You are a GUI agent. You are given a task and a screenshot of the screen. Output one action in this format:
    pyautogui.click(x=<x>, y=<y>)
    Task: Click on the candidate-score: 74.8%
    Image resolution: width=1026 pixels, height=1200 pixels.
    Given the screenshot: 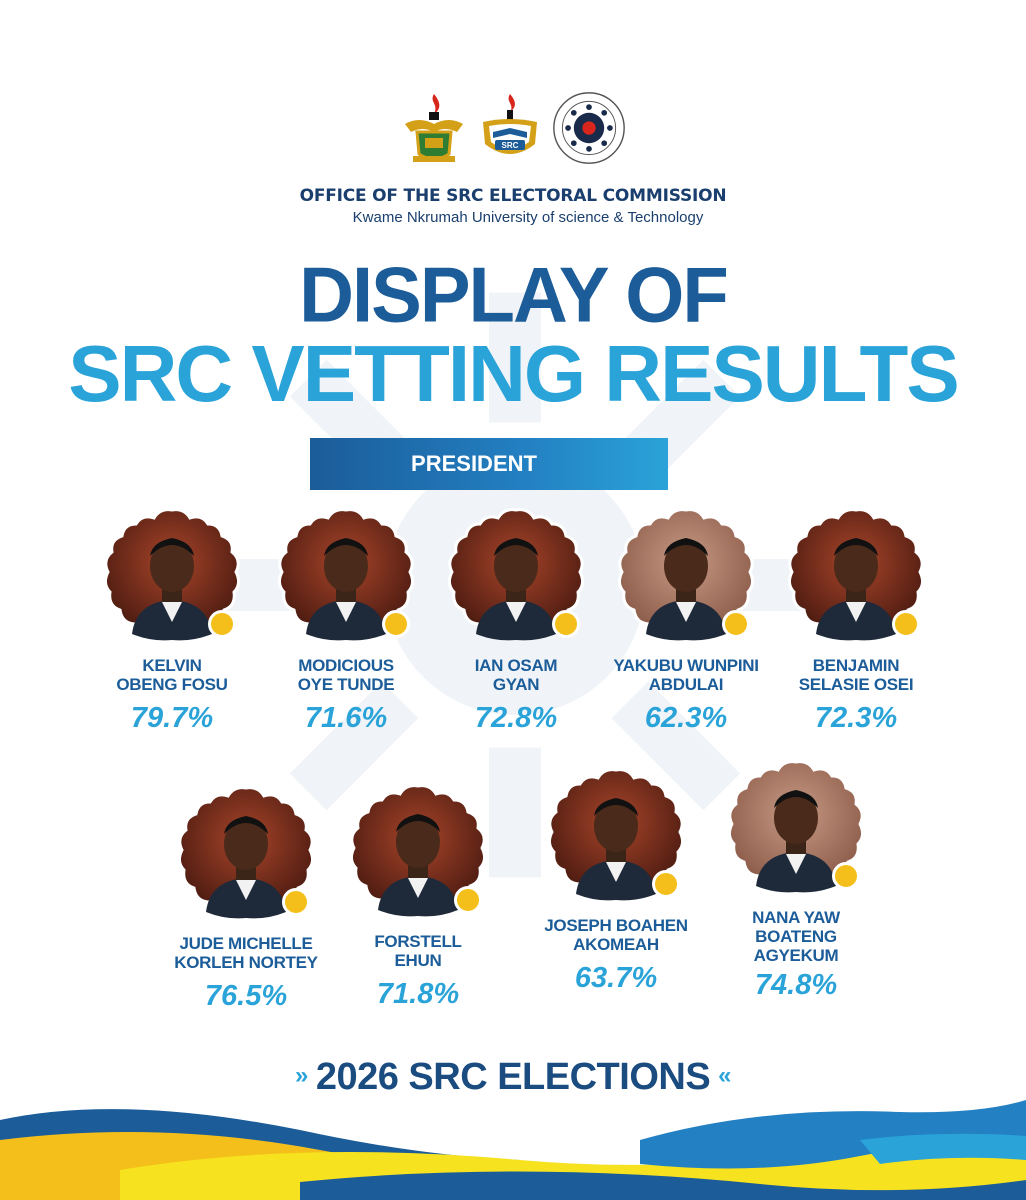 What is the action you would take?
    pyautogui.click(x=796, y=985)
    